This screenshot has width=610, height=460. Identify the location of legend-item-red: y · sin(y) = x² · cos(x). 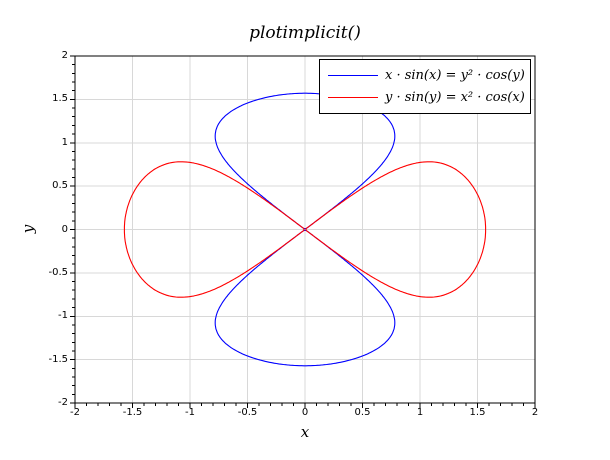
(425, 97).